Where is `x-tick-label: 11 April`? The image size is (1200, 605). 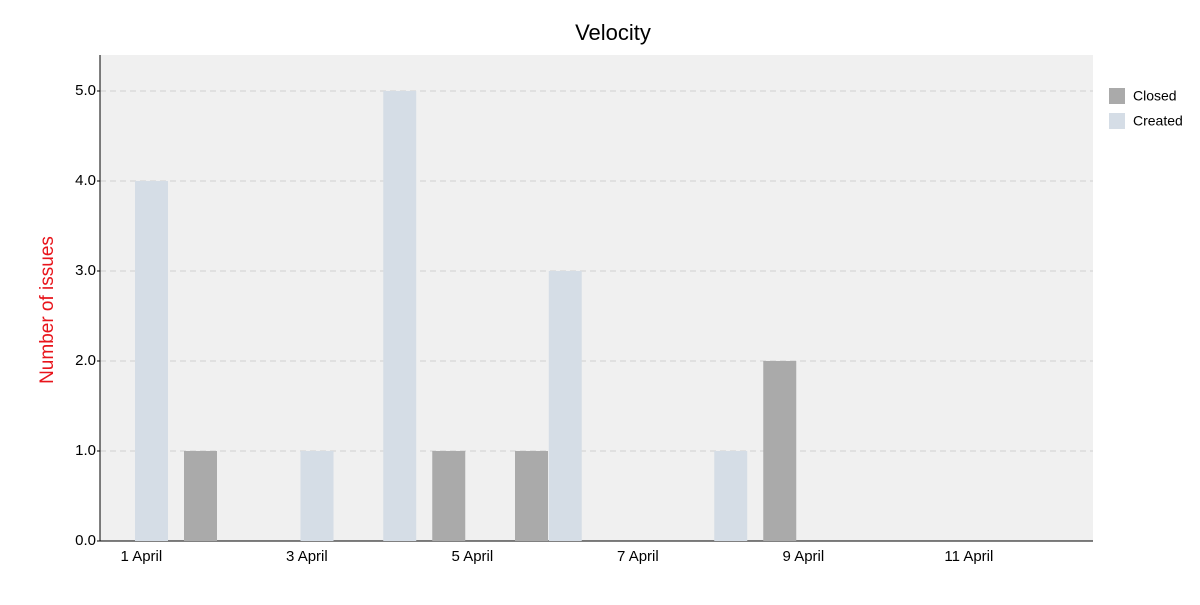
x-tick-label: 11 April is located at coordinates (968, 556).